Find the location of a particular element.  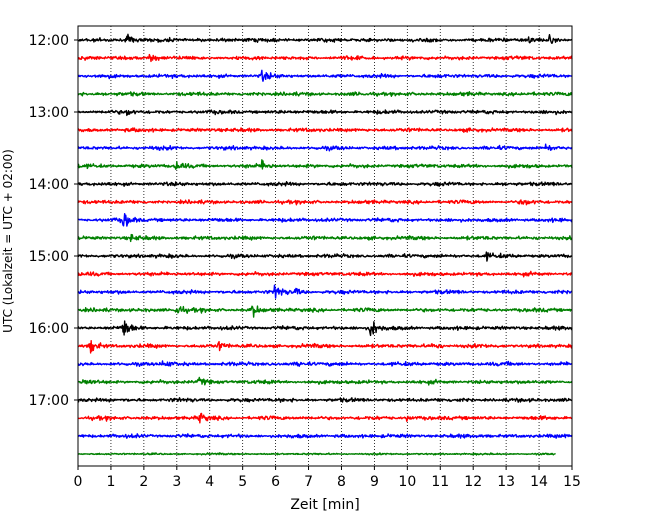

x-tick-label-11: 11 is located at coordinates (440, 482).